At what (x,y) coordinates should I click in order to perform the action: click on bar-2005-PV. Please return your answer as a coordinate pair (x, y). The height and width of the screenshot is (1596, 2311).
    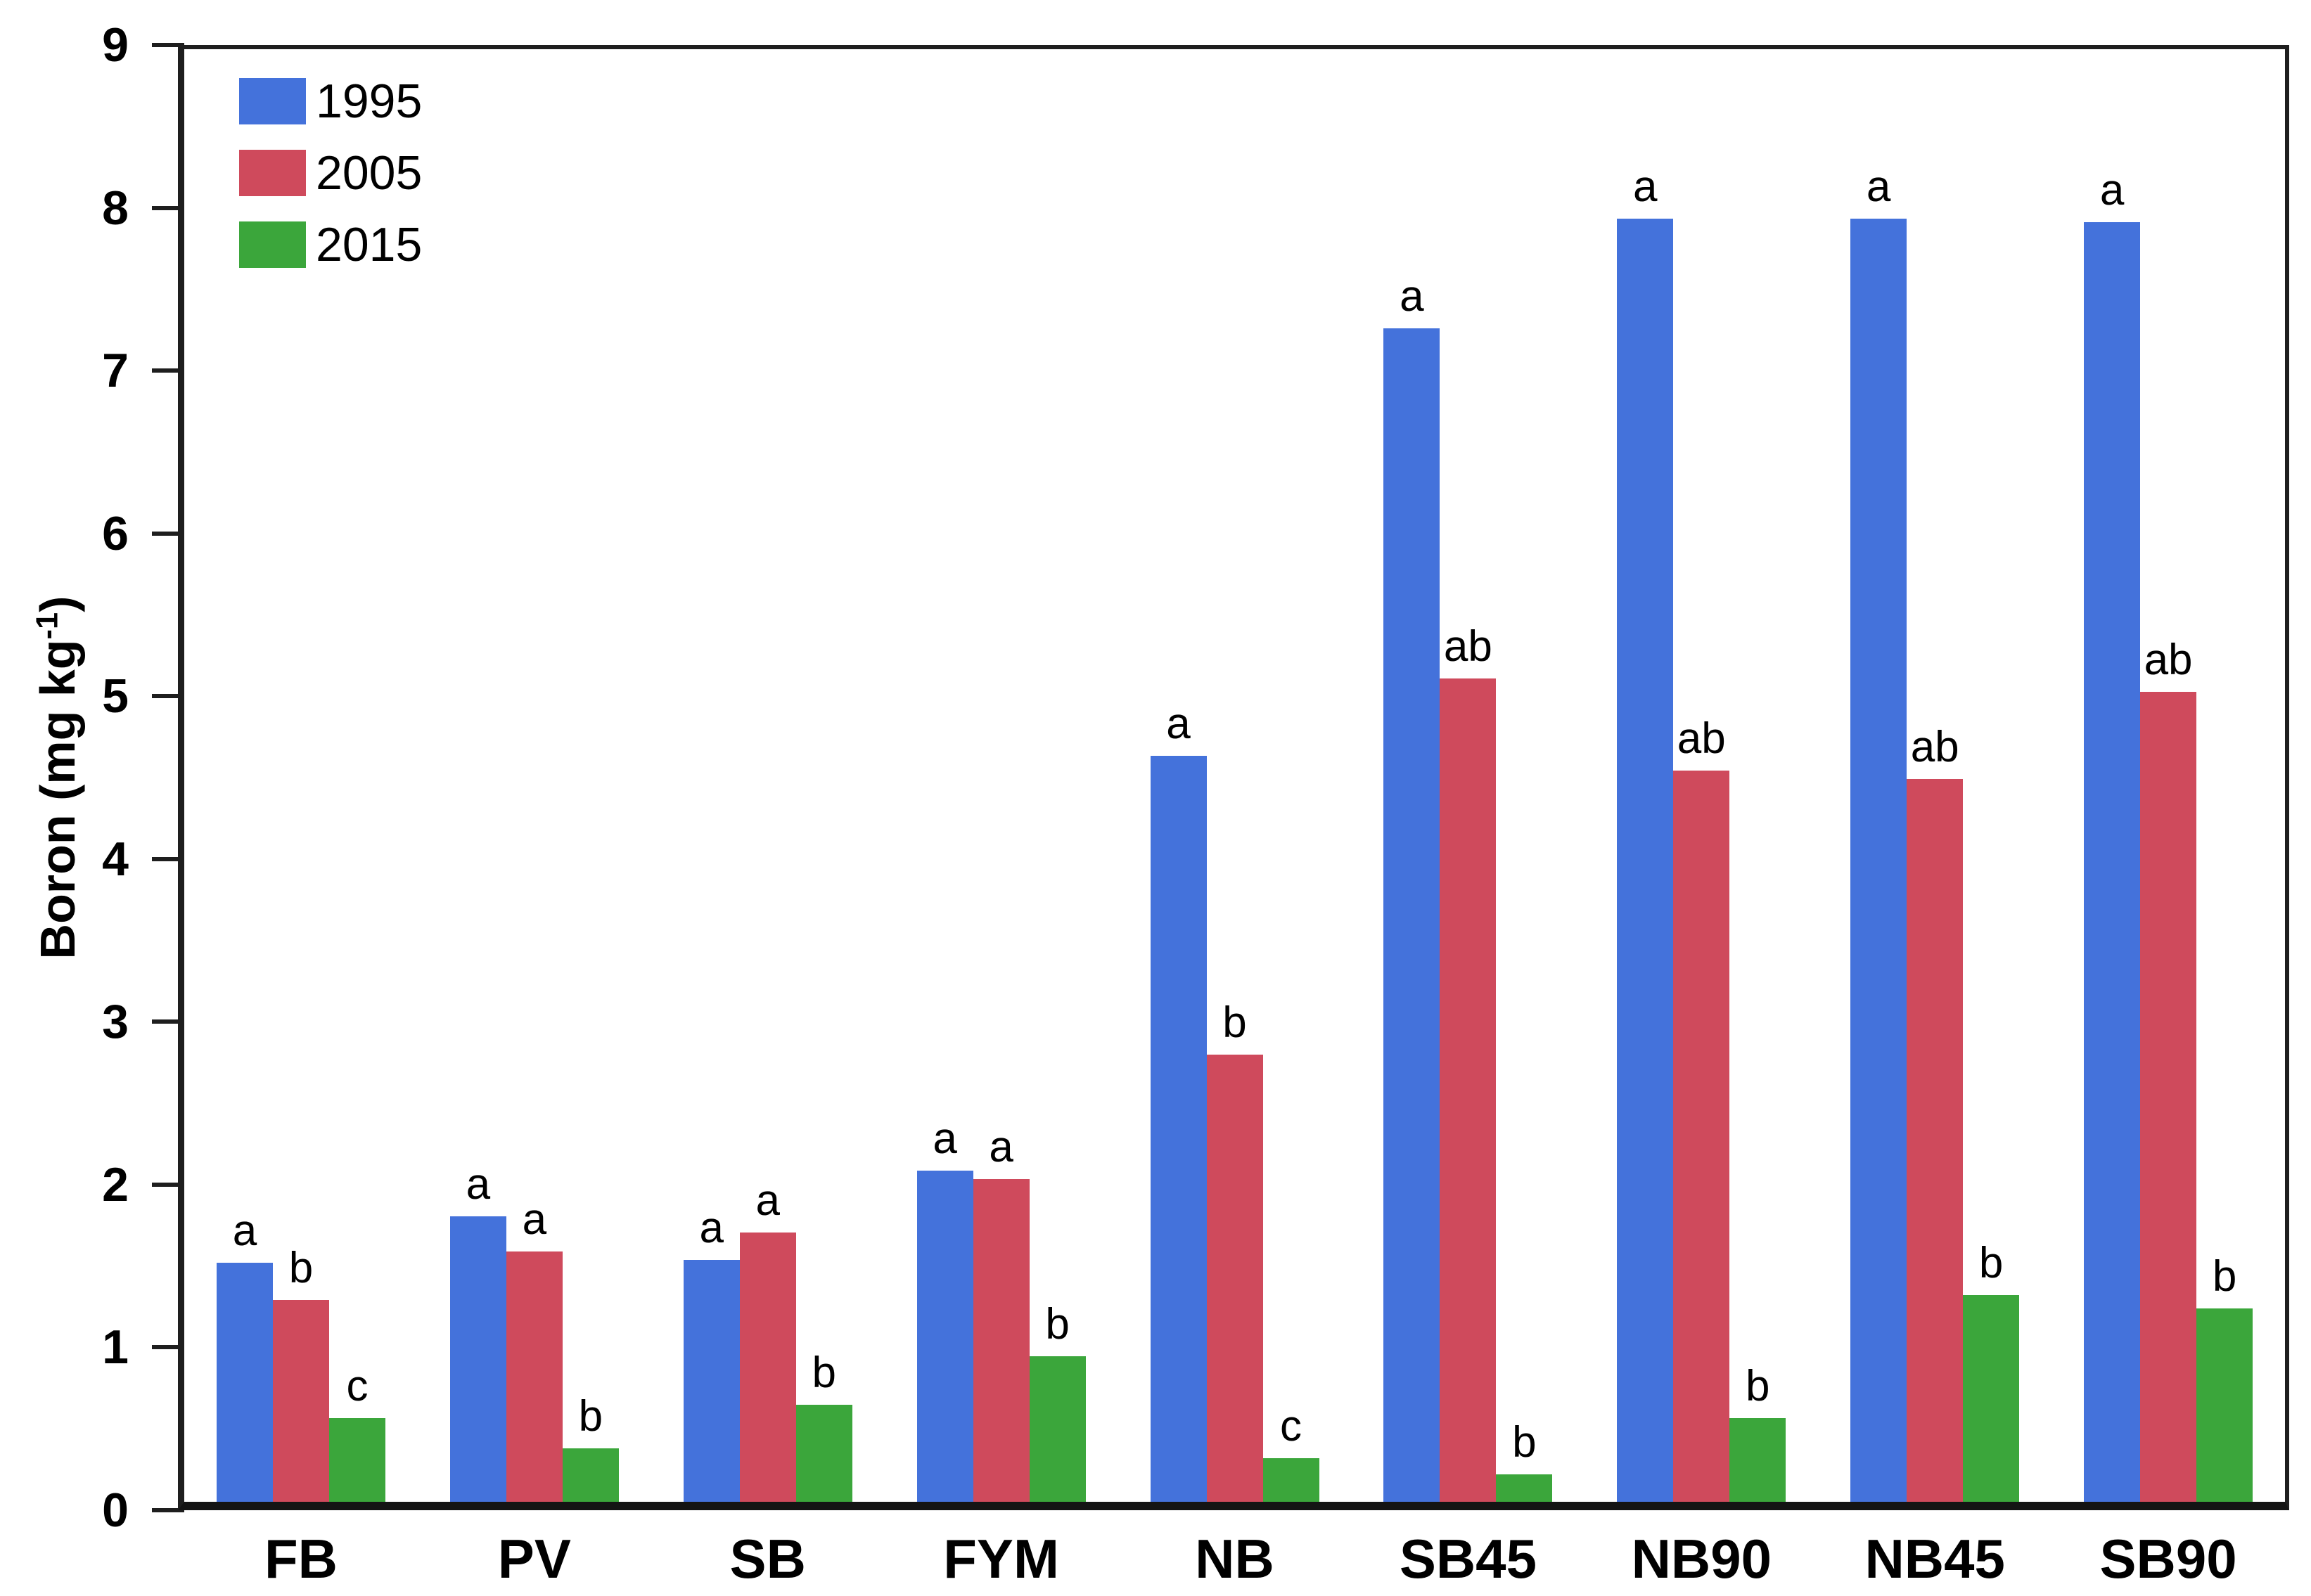
    Looking at the image, I should click on (534, 1376).